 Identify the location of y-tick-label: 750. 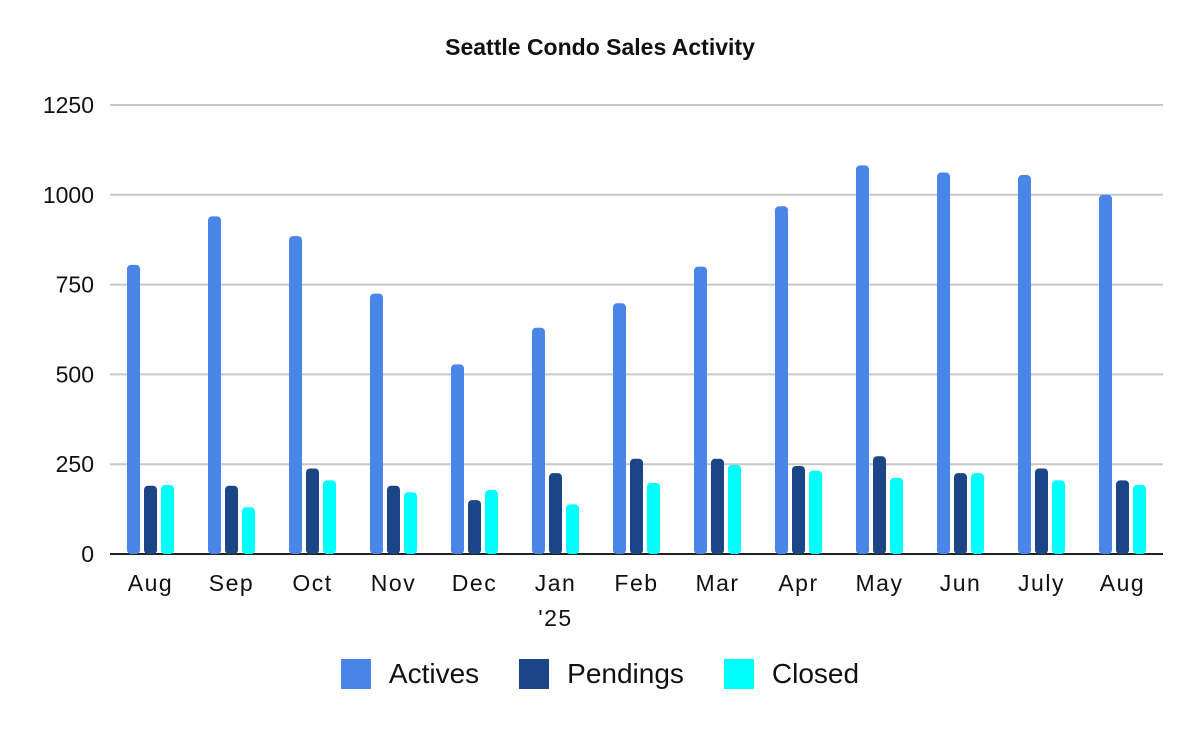
(75, 285).